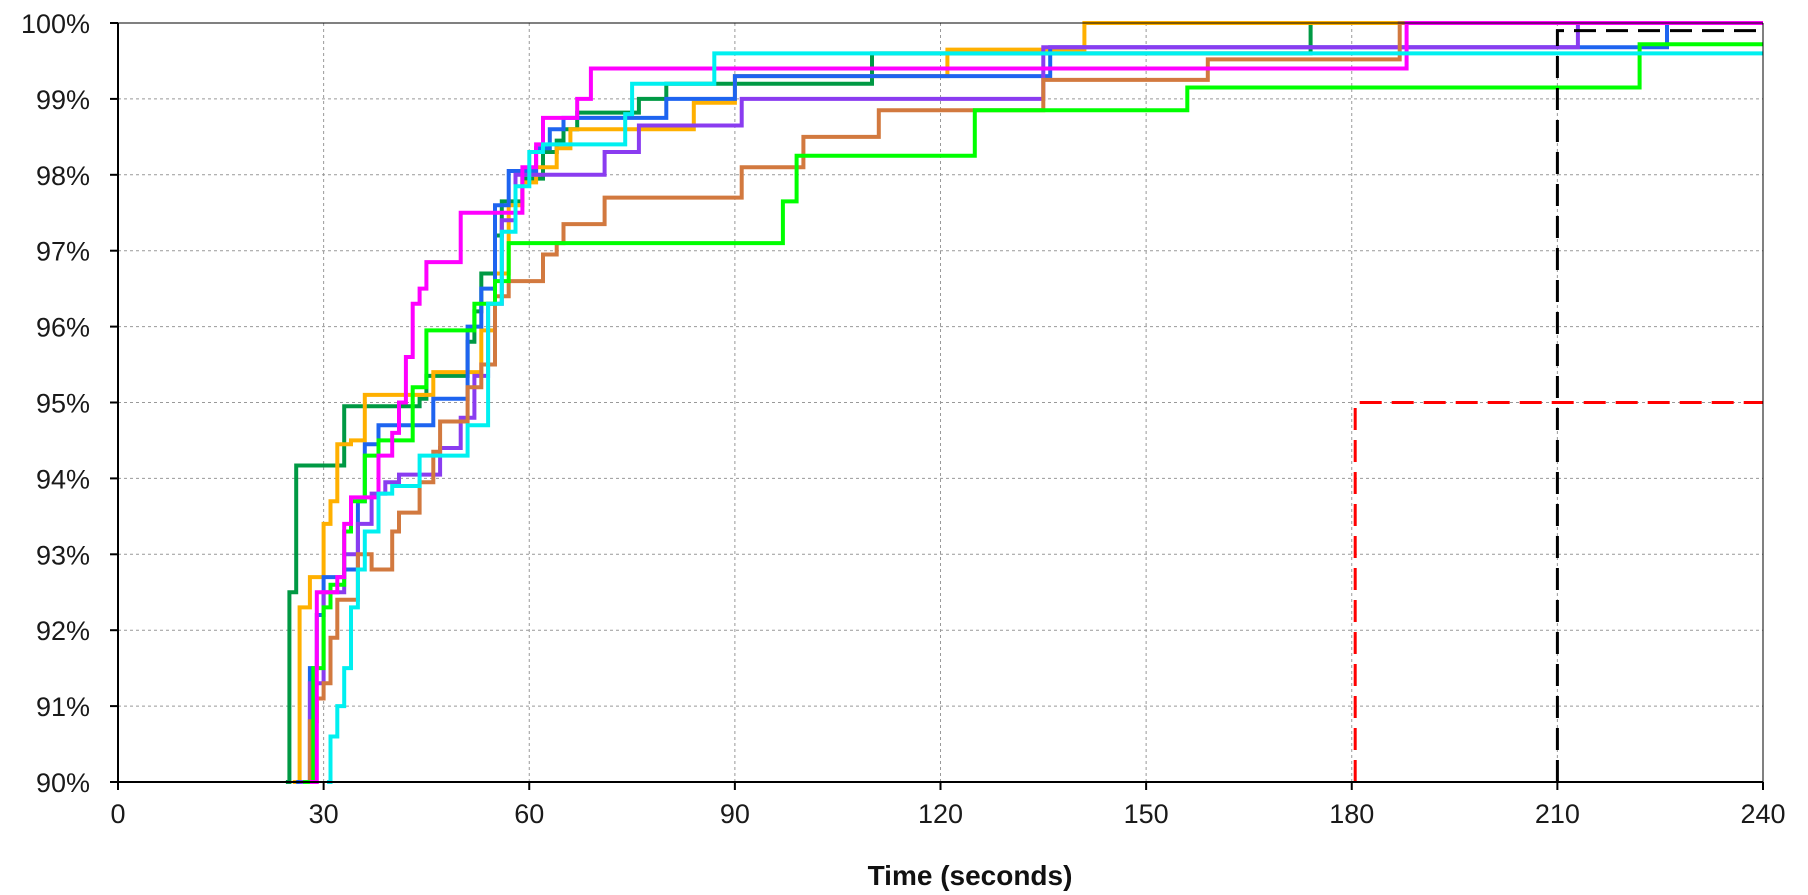 This screenshot has width=1808, height=895. Describe the element at coordinates (529, 814) in the screenshot. I see `x-tick-label: 60` at that location.